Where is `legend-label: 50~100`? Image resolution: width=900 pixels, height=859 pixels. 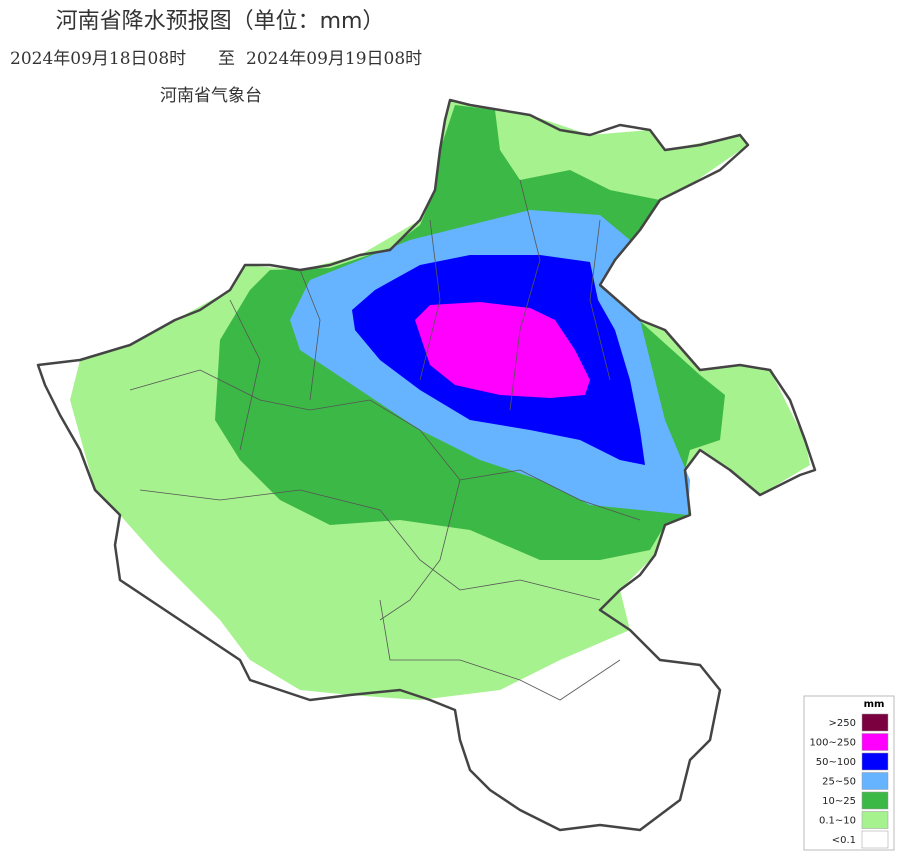 legend-label: 50~100 is located at coordinates (836, 762).